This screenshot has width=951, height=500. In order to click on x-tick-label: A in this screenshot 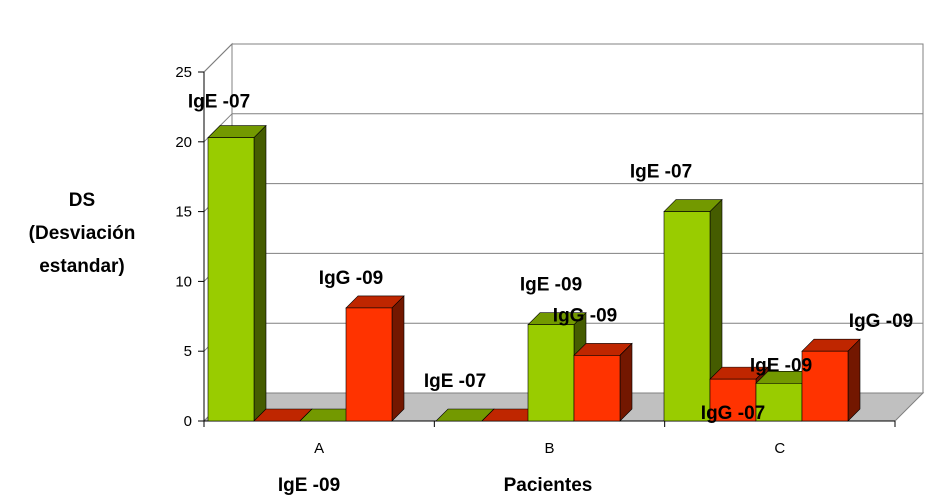, I will do `click(319, 448)`.